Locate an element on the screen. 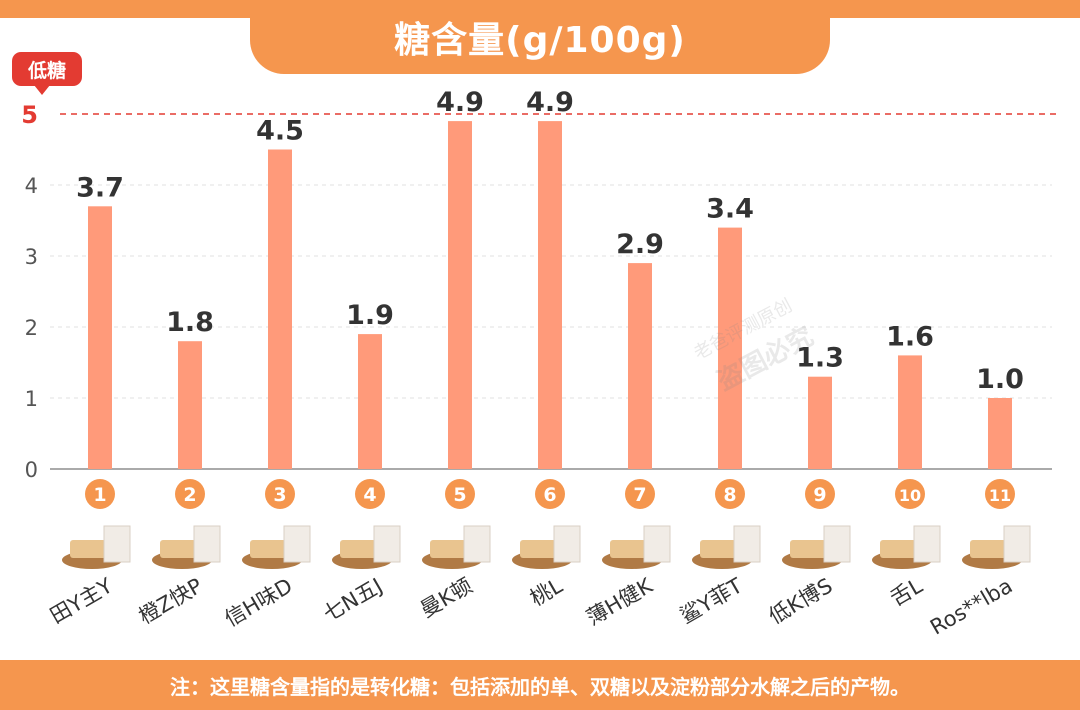 This screenshot has width=1080, height=710. threshold-label: 5 is located at coordinates (29, 115).